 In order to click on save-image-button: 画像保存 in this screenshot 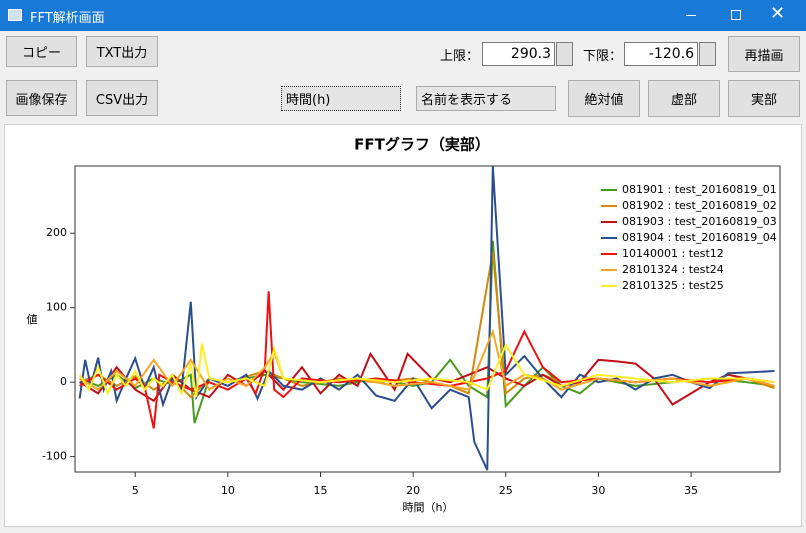, I will do `click(41, 98)`.